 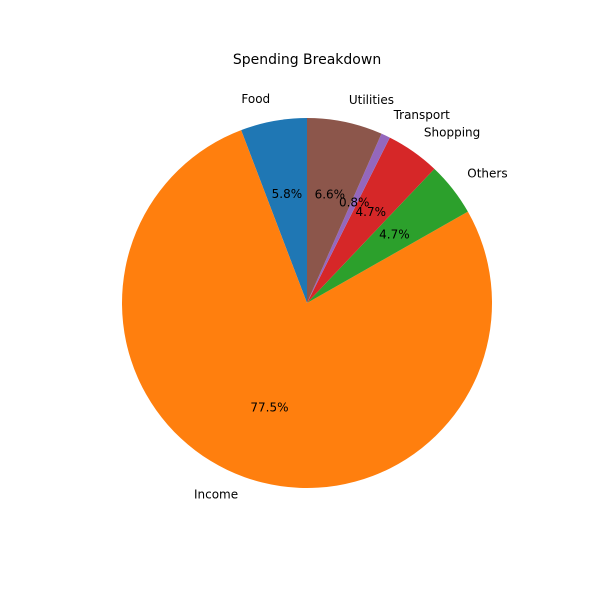 What do you see at coordinates (371, 212) in the screenshot?
I see `pct-label-shopping: 4.7%` at bounding box center [371, 212].